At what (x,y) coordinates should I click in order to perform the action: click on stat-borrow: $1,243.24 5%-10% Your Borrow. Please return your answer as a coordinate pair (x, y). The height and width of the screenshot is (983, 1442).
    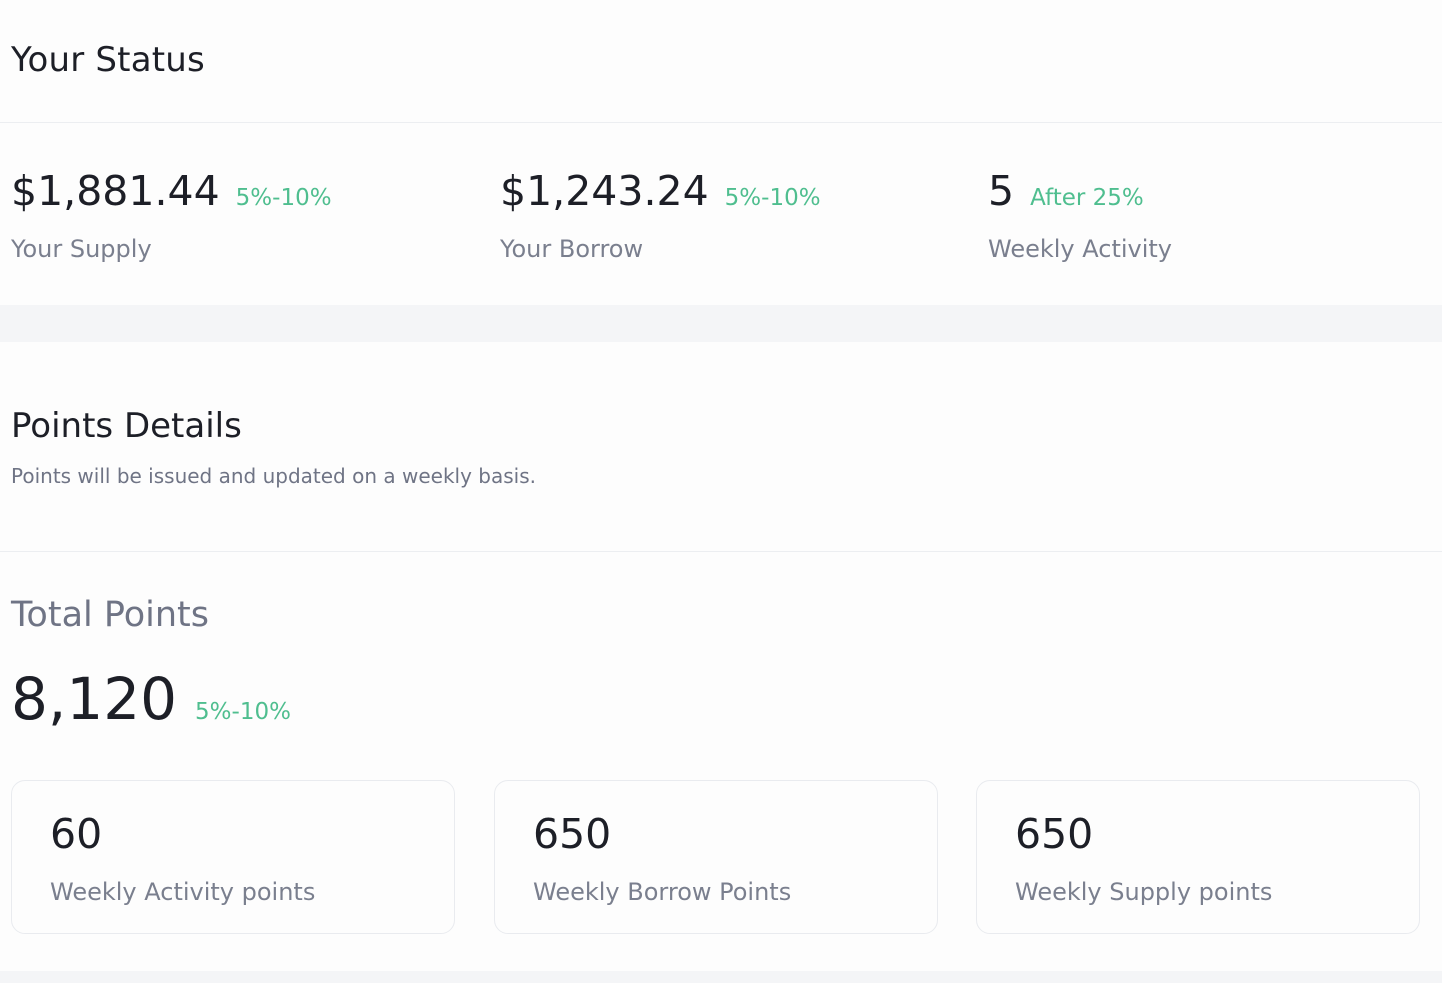
    Looking at the image, I should click on (660, 214).